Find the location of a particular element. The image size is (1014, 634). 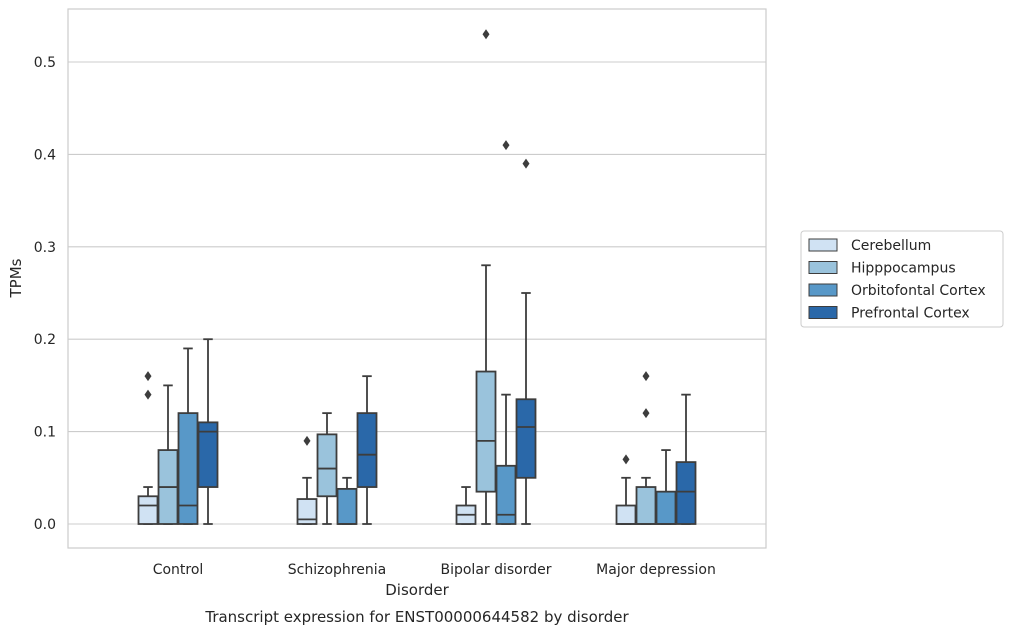

legend-label: Hipppocampus is located at coordinates (903, 269).